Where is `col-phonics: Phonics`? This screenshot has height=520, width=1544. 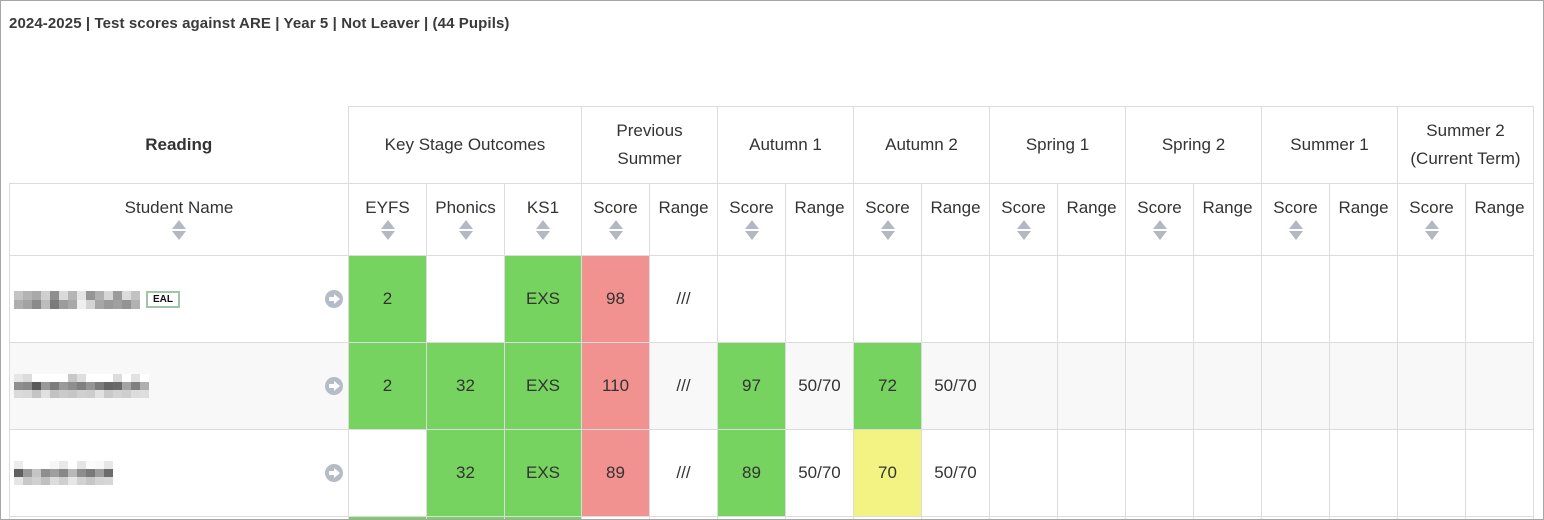
col-phonics: Phonics is located at coordinates (465, 219).